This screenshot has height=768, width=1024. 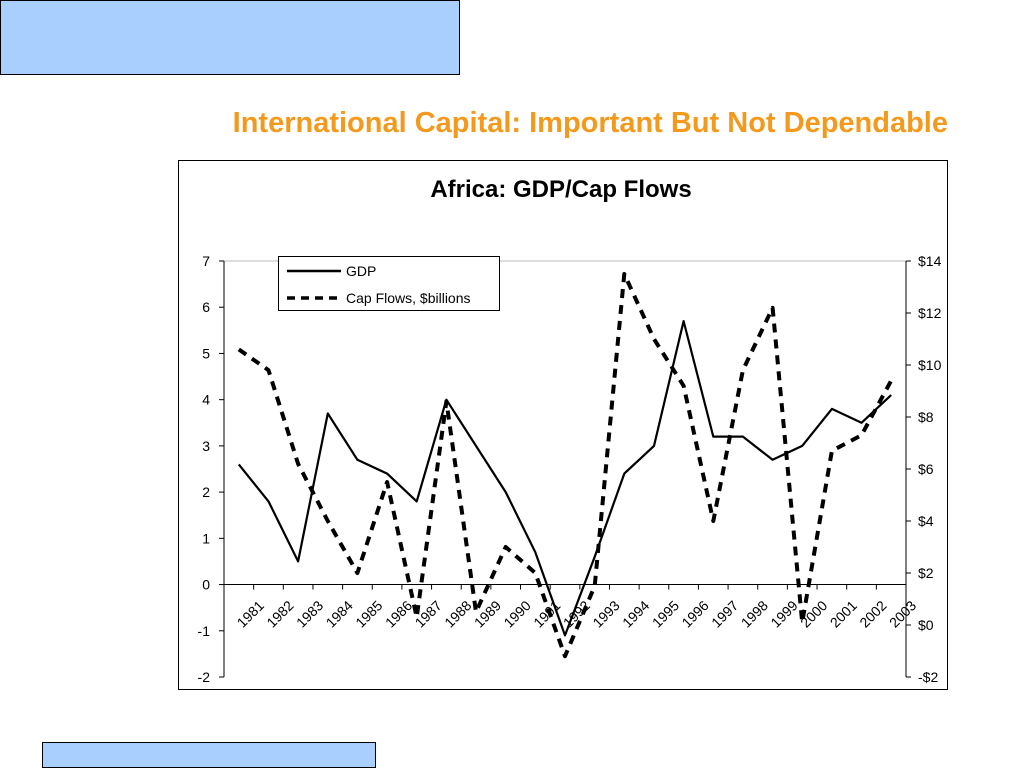 I want to click on y-tick-label: 6, so click(x=206, y=307).